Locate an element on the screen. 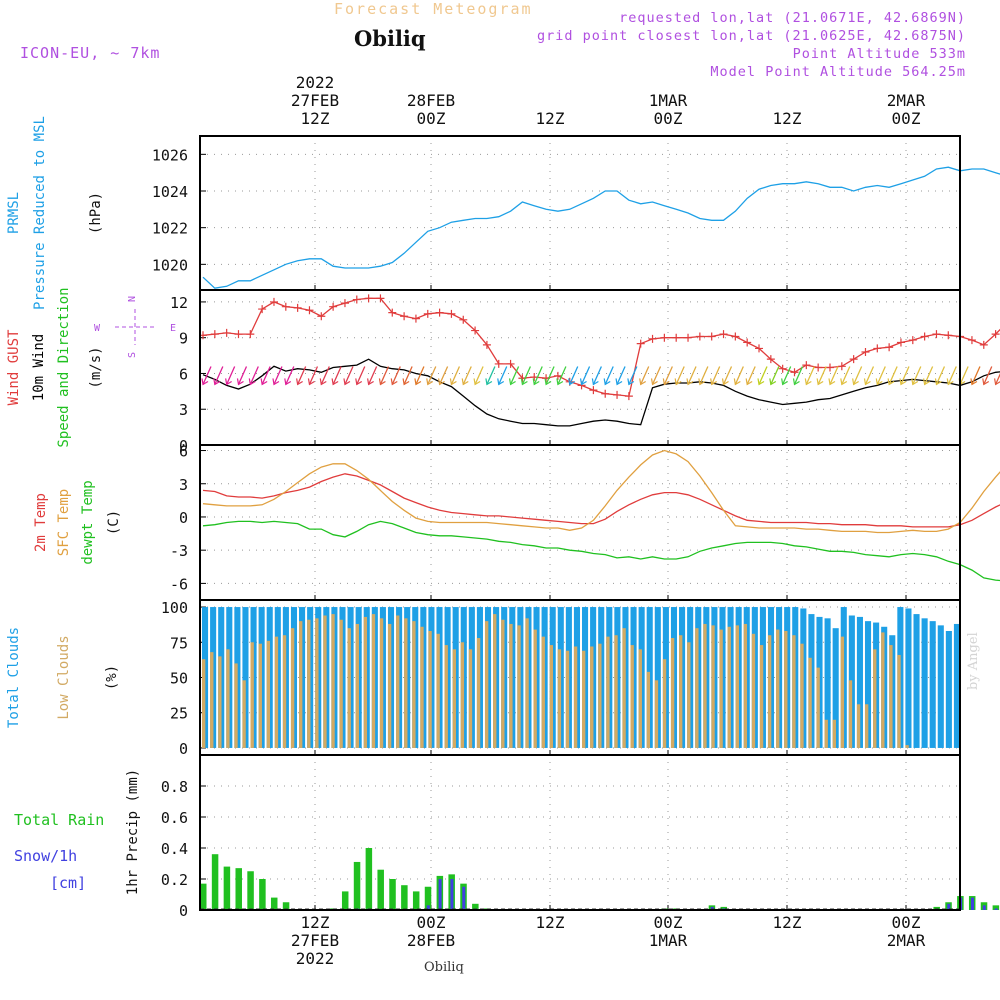 This screenshot has width=1000, height=1000. requested-coordinates: requested lon,lat (21.0671E, 42.6869N) is located at coordinates (792, 18).